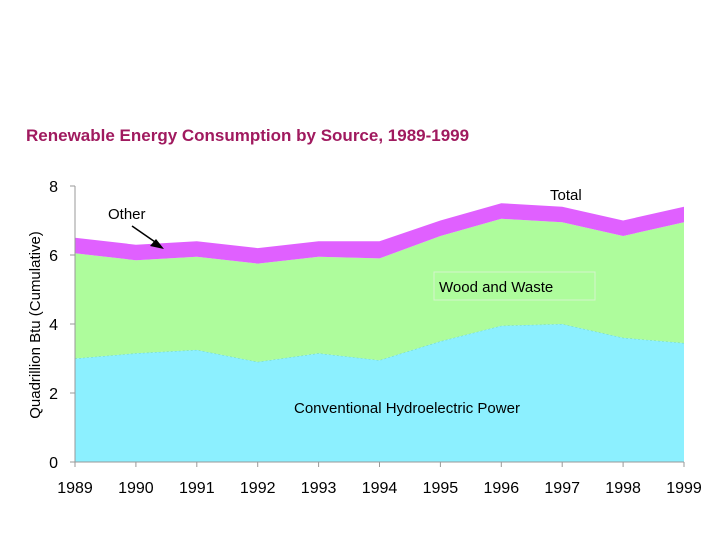 The height and width of the screenshot is (540, 720). What do you see at coordinates (75, 488) in the screenshot?
I see `x-tick-label: 1989` at bounding box center [75, 488].